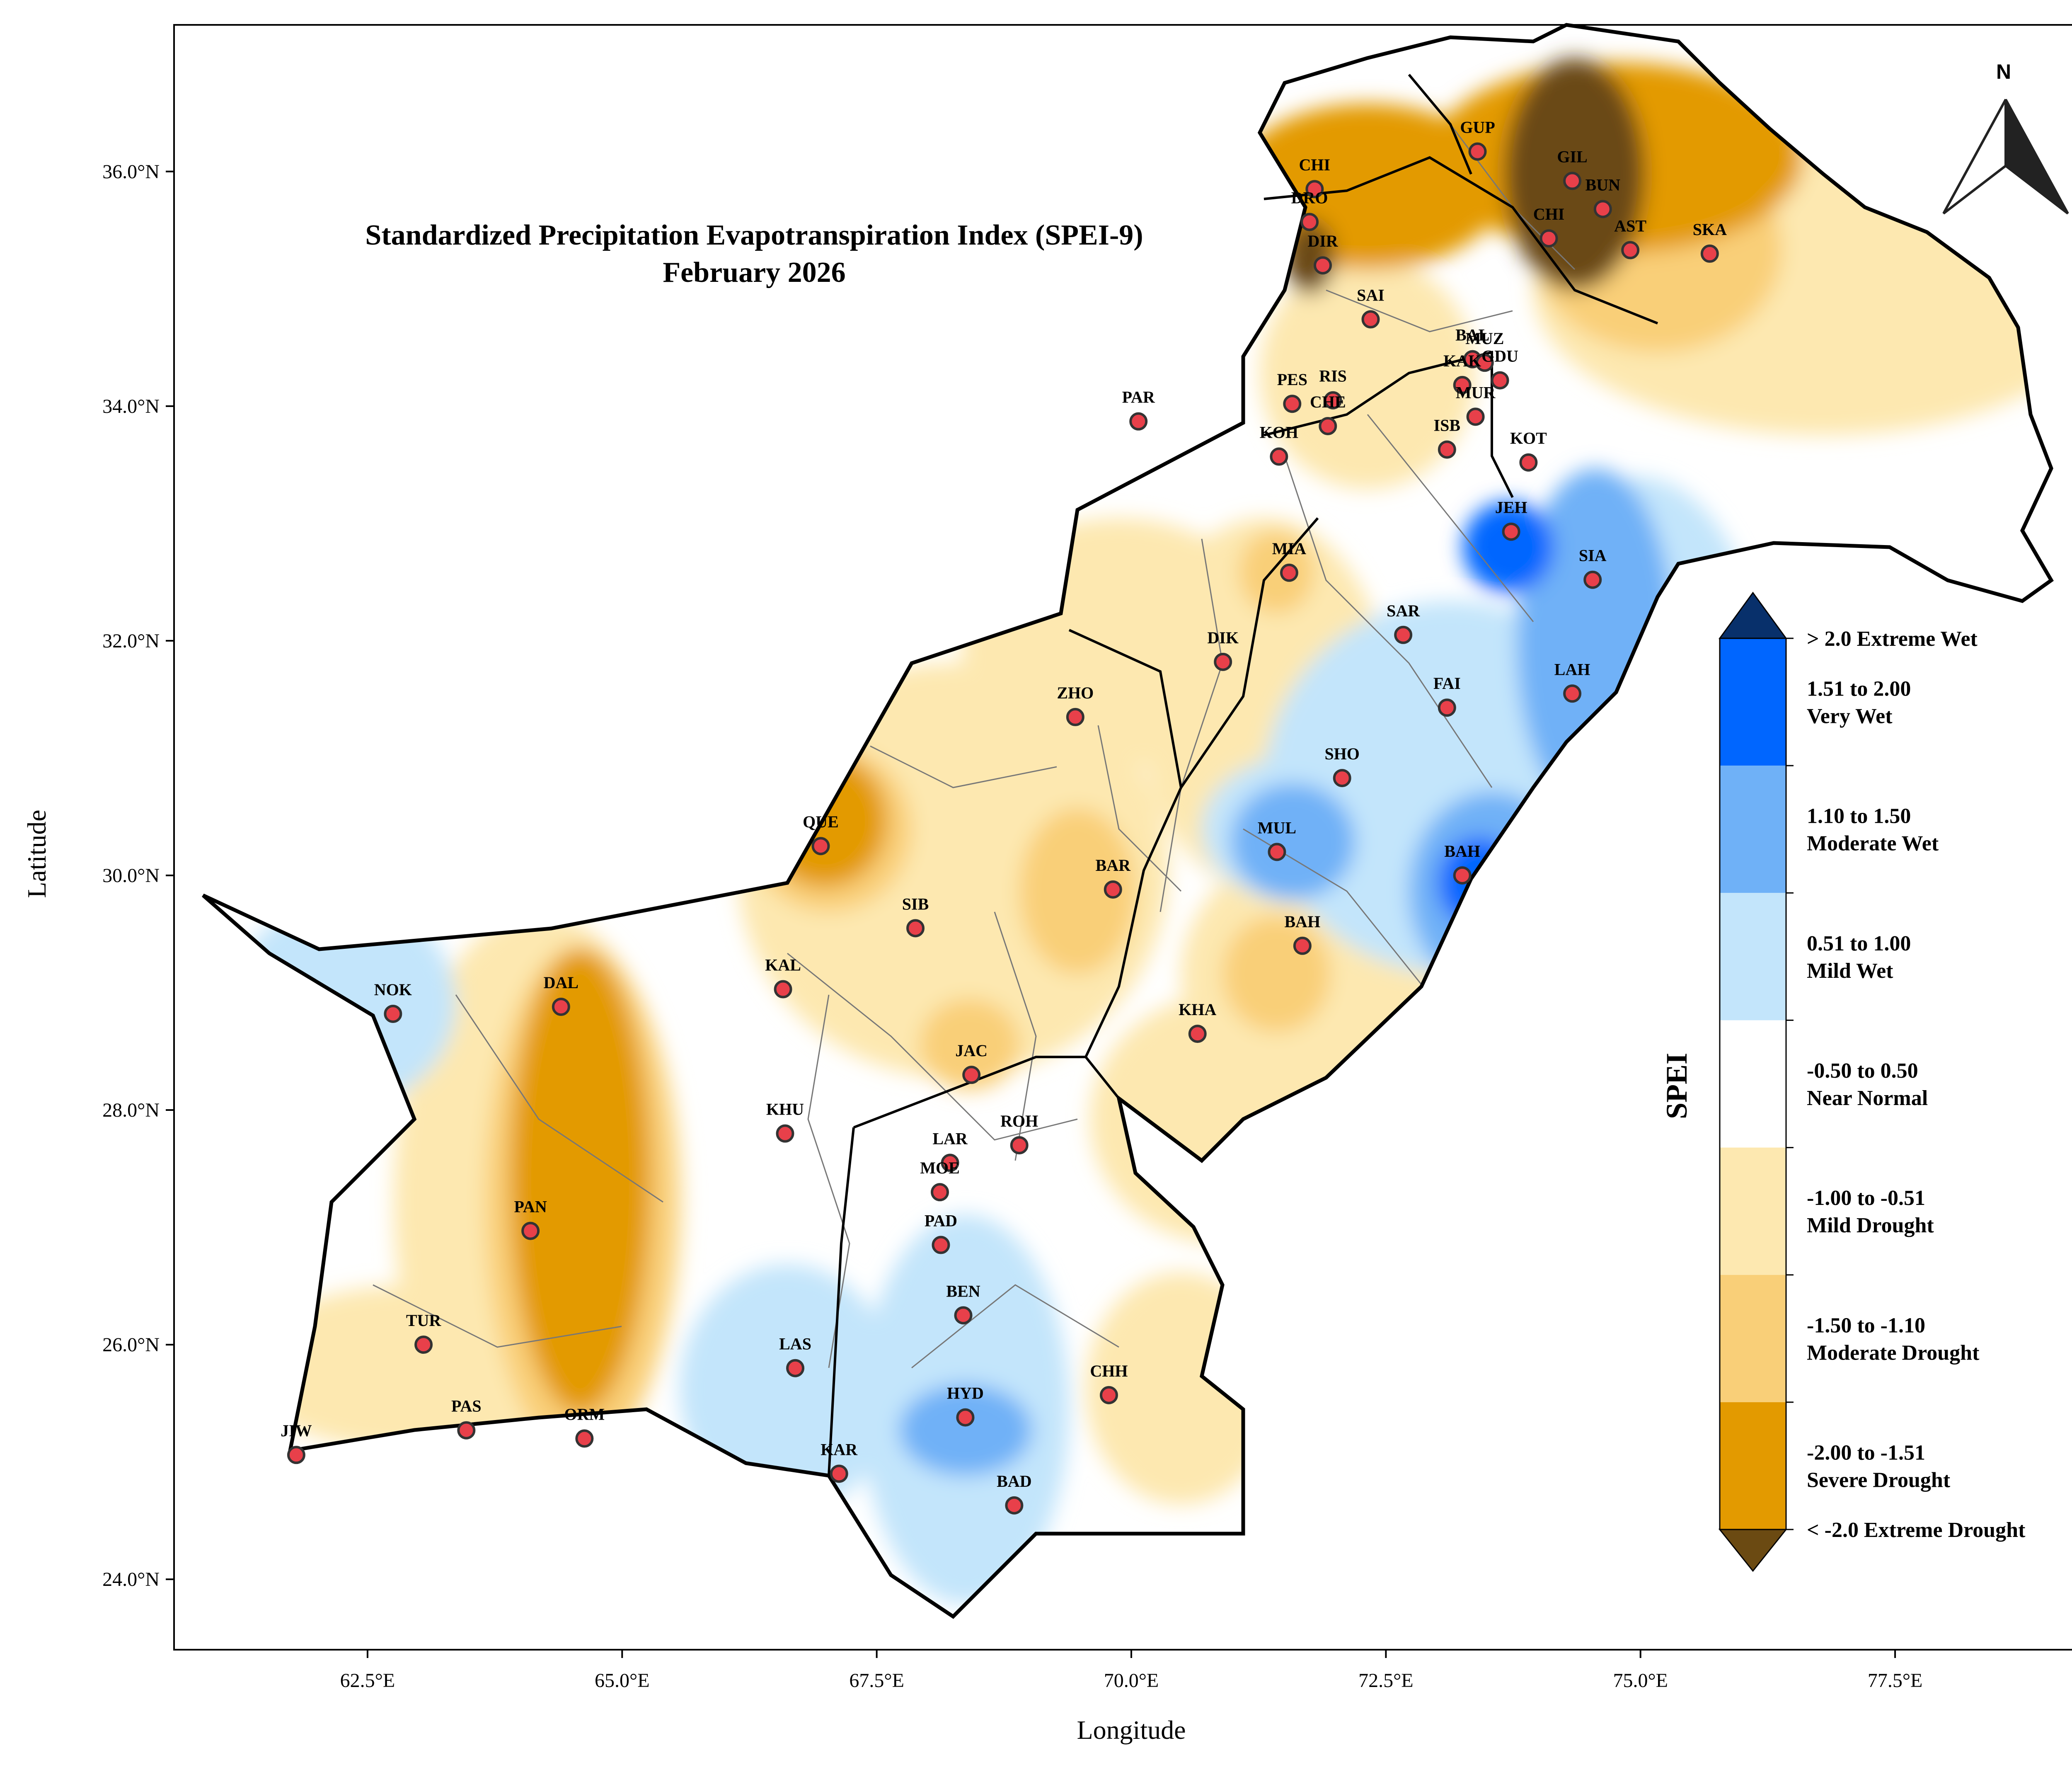 This screenshot has width=2072, height=1767. What do you see at coordinates (584, 1426) in the screenshot?
I see `station-orm: ORM` at bounding box center [584, 1426].